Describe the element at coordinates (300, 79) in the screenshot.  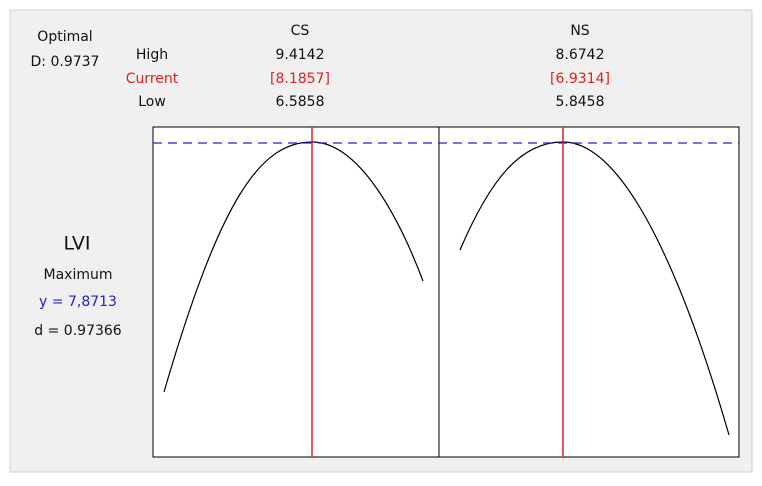
I see `factor-current: [8.1857]` at that location.